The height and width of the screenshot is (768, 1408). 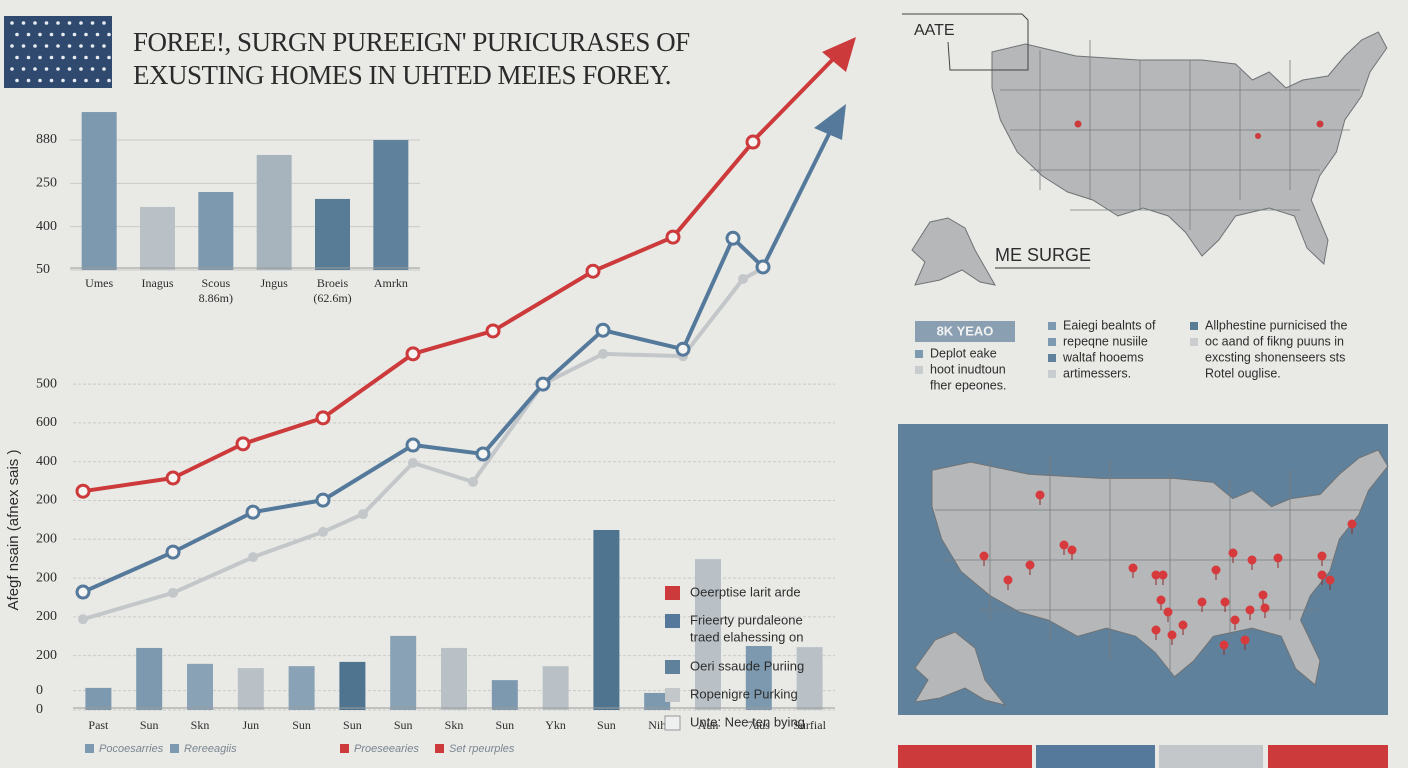 I want to click on x-tick-label: Nih, so click(x=657, y=725).